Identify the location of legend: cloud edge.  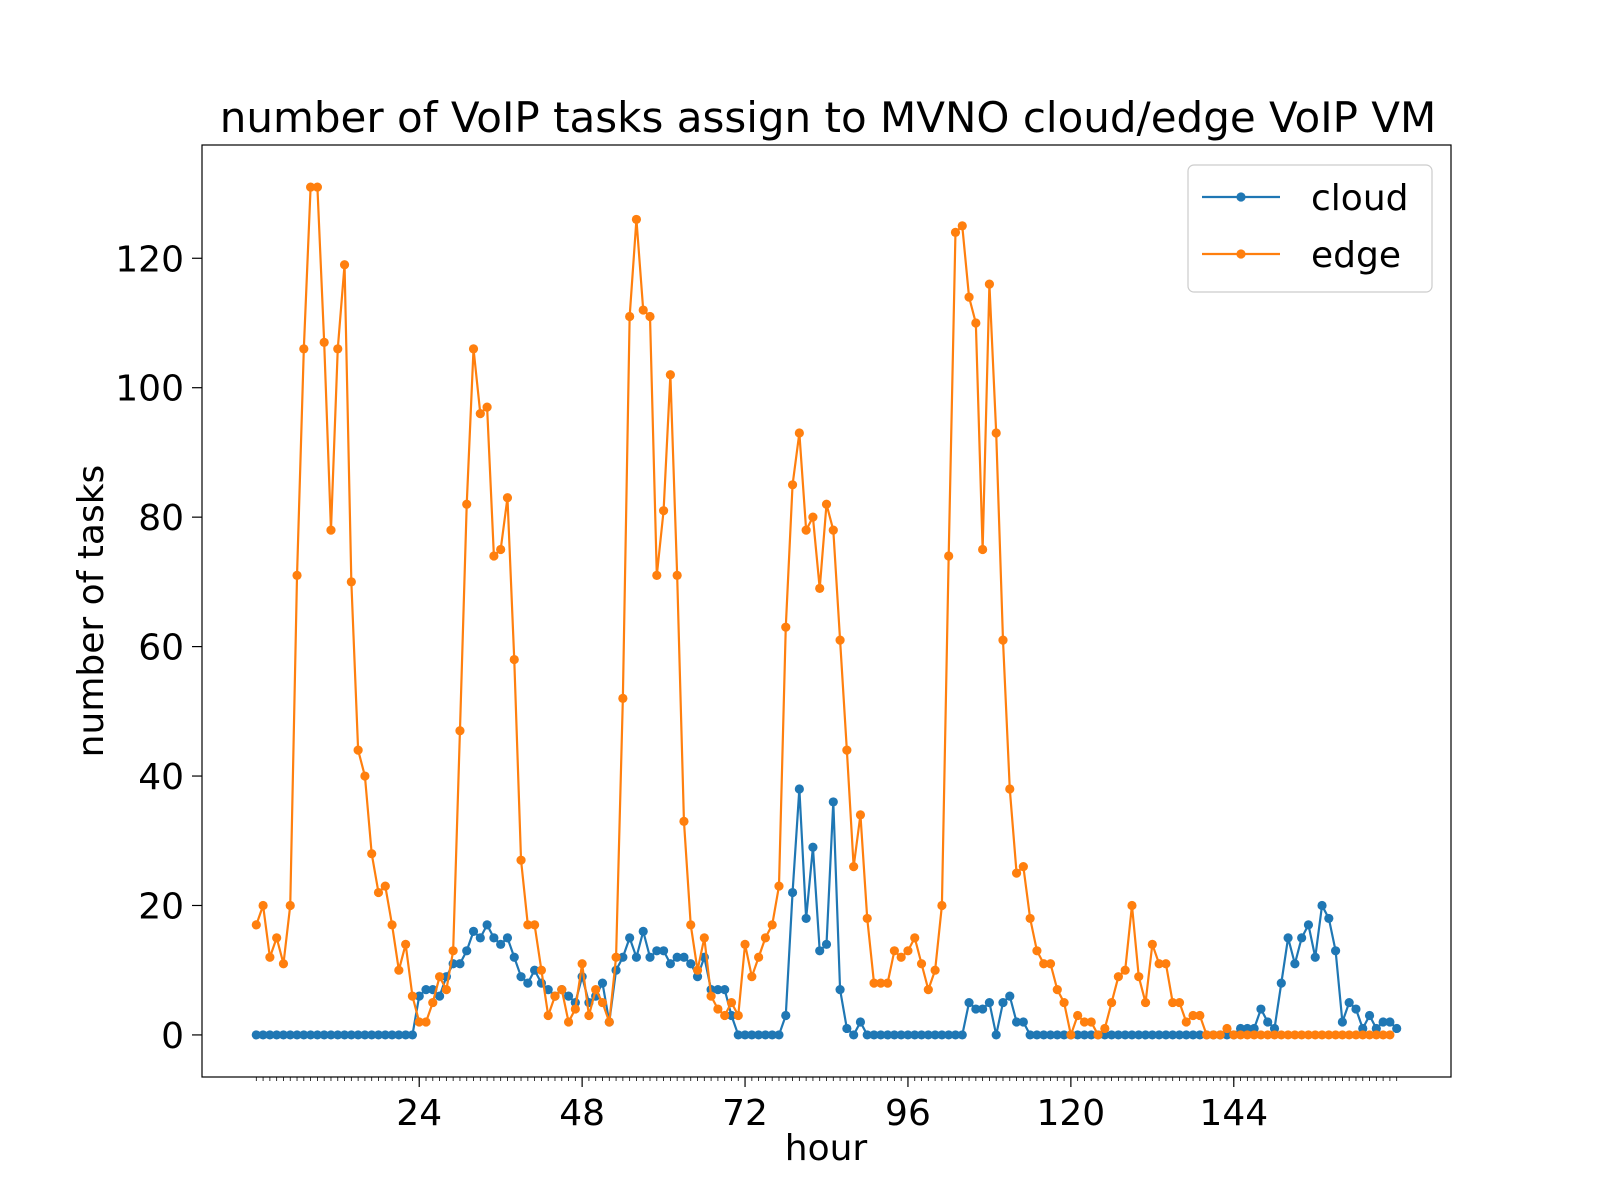
(1310, 228).